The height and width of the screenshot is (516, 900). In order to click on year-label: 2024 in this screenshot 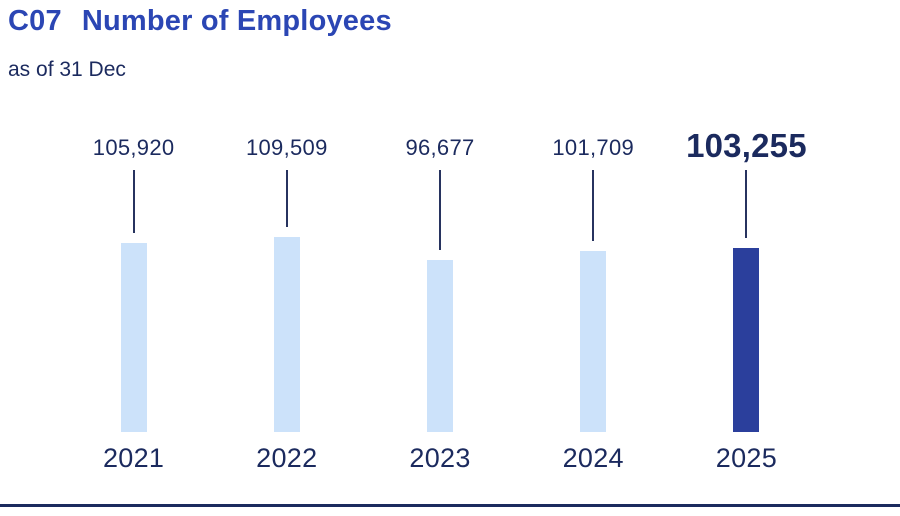, I will do `click(593, 458)`.